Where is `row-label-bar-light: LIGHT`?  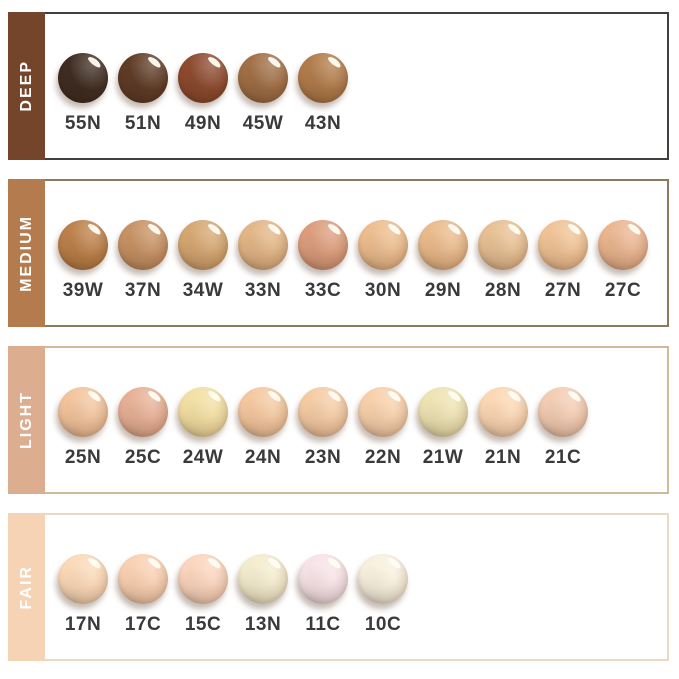 row-label-bar-light: LIGHT is located at coordinates (26, 420).